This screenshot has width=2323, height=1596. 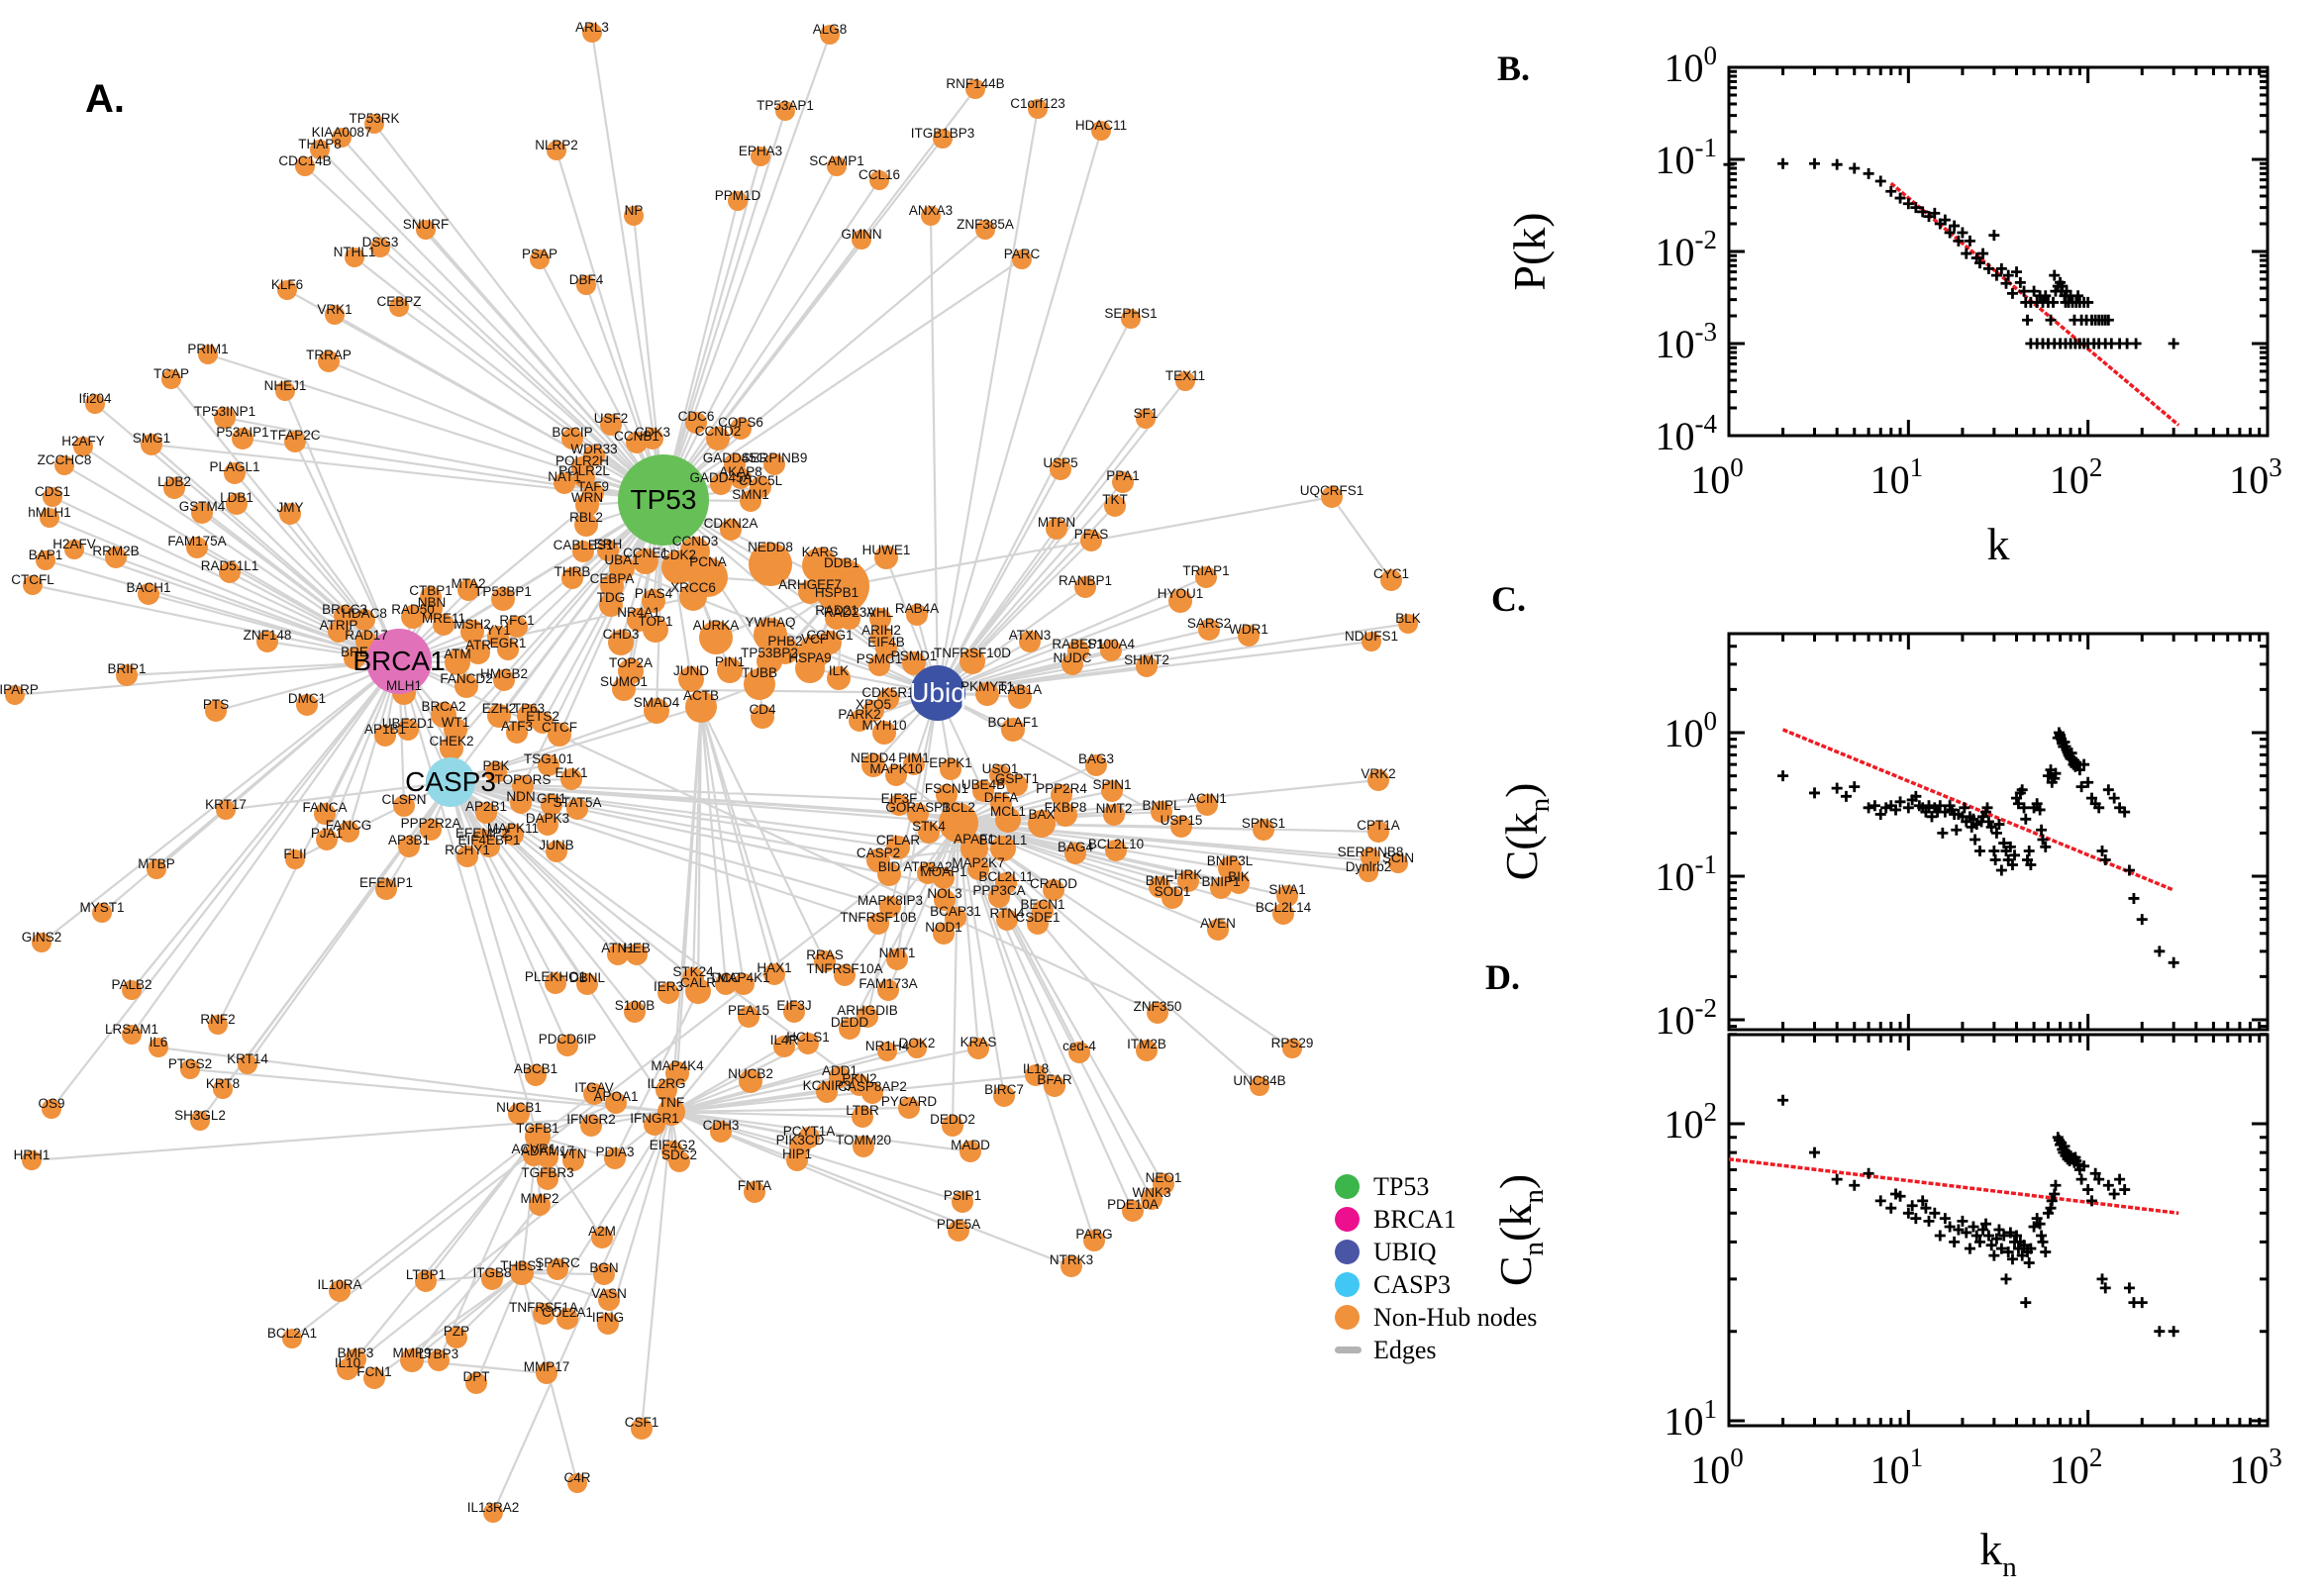 What do you see at coordinates (663, 500) in the screenshot?
I see `hub-node-tp53` at bounding box center [663, 500].